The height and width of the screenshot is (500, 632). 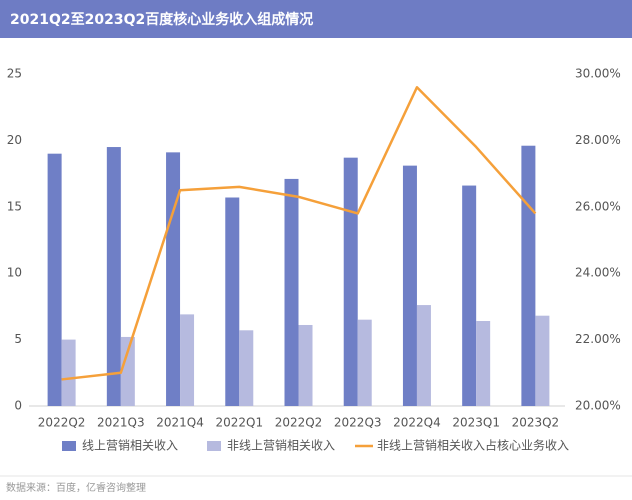 What do you see at coordinates (14, 206) in the screenshot?
I see `y-tick-label: 15` at bounding box center [14, 206].